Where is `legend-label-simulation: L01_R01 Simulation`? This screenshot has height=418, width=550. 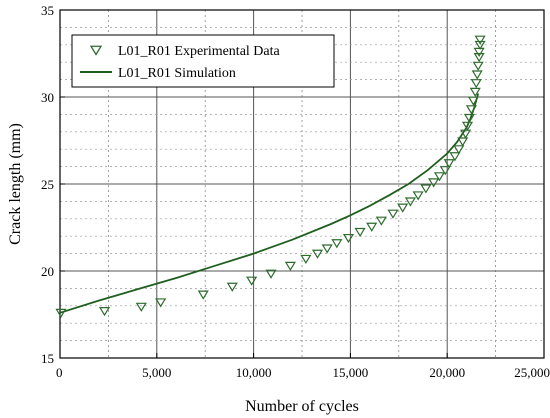 legend-label-simulation: L01_R01 Simulation is located at coordinates (177, 73).